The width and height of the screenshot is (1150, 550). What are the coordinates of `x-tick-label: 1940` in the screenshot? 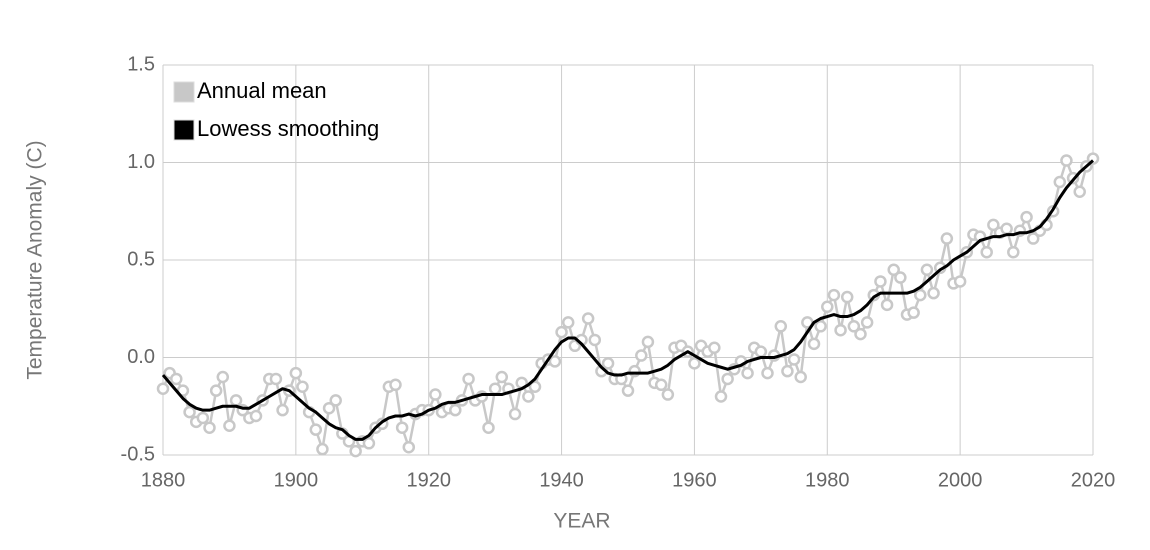 It's located at (561, 480).